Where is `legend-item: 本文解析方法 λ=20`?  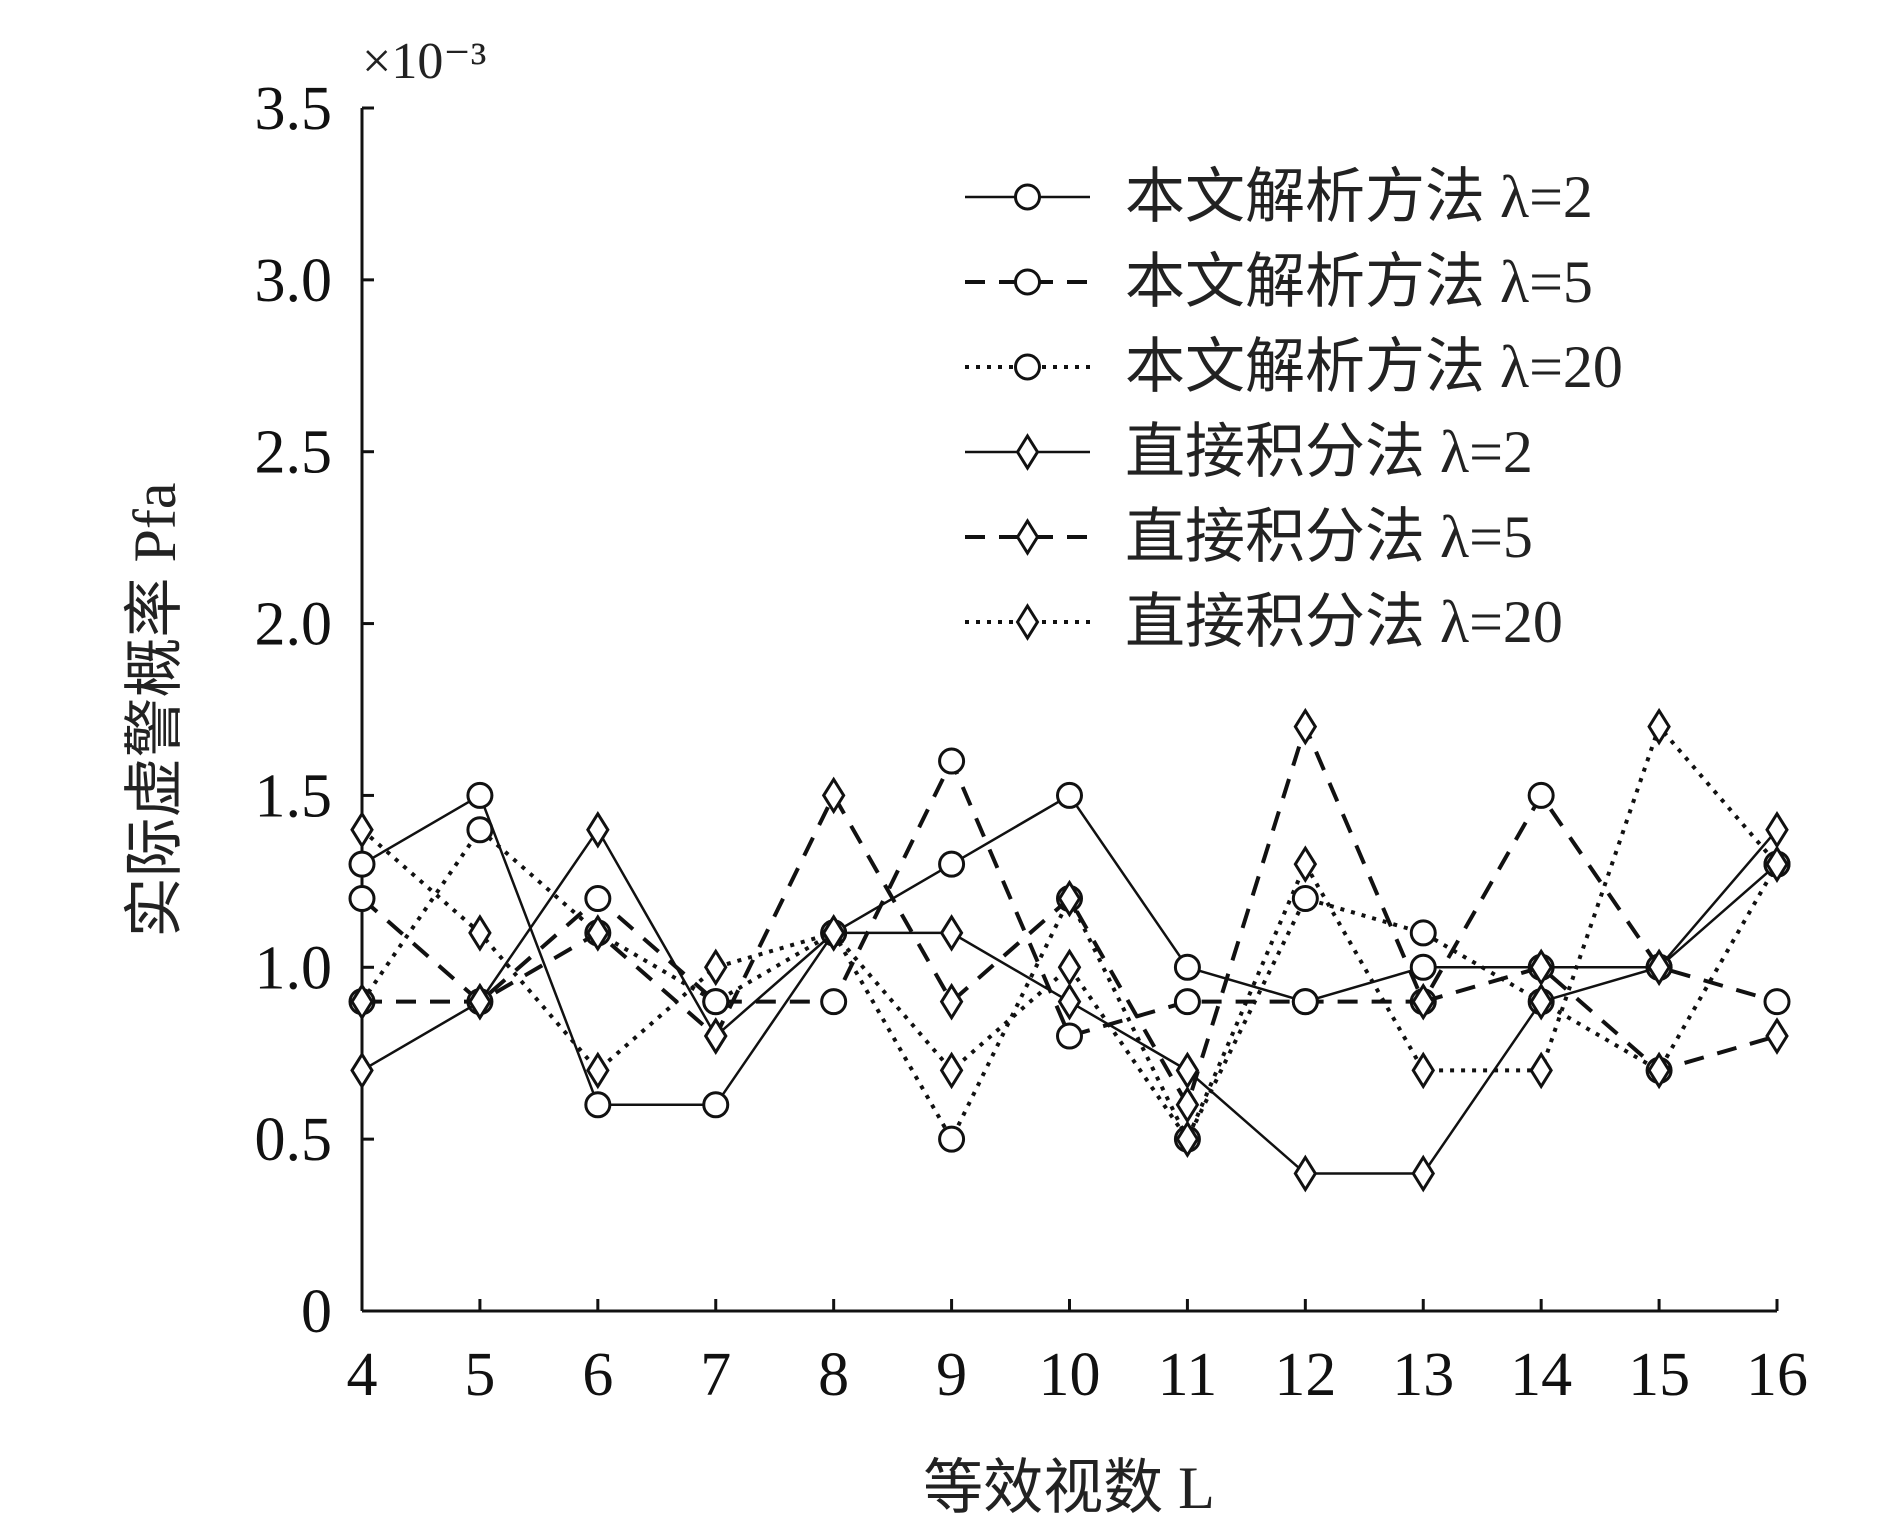
legend-item: 本文解析方法 λ=20 is located at coordinates (1294, 367).